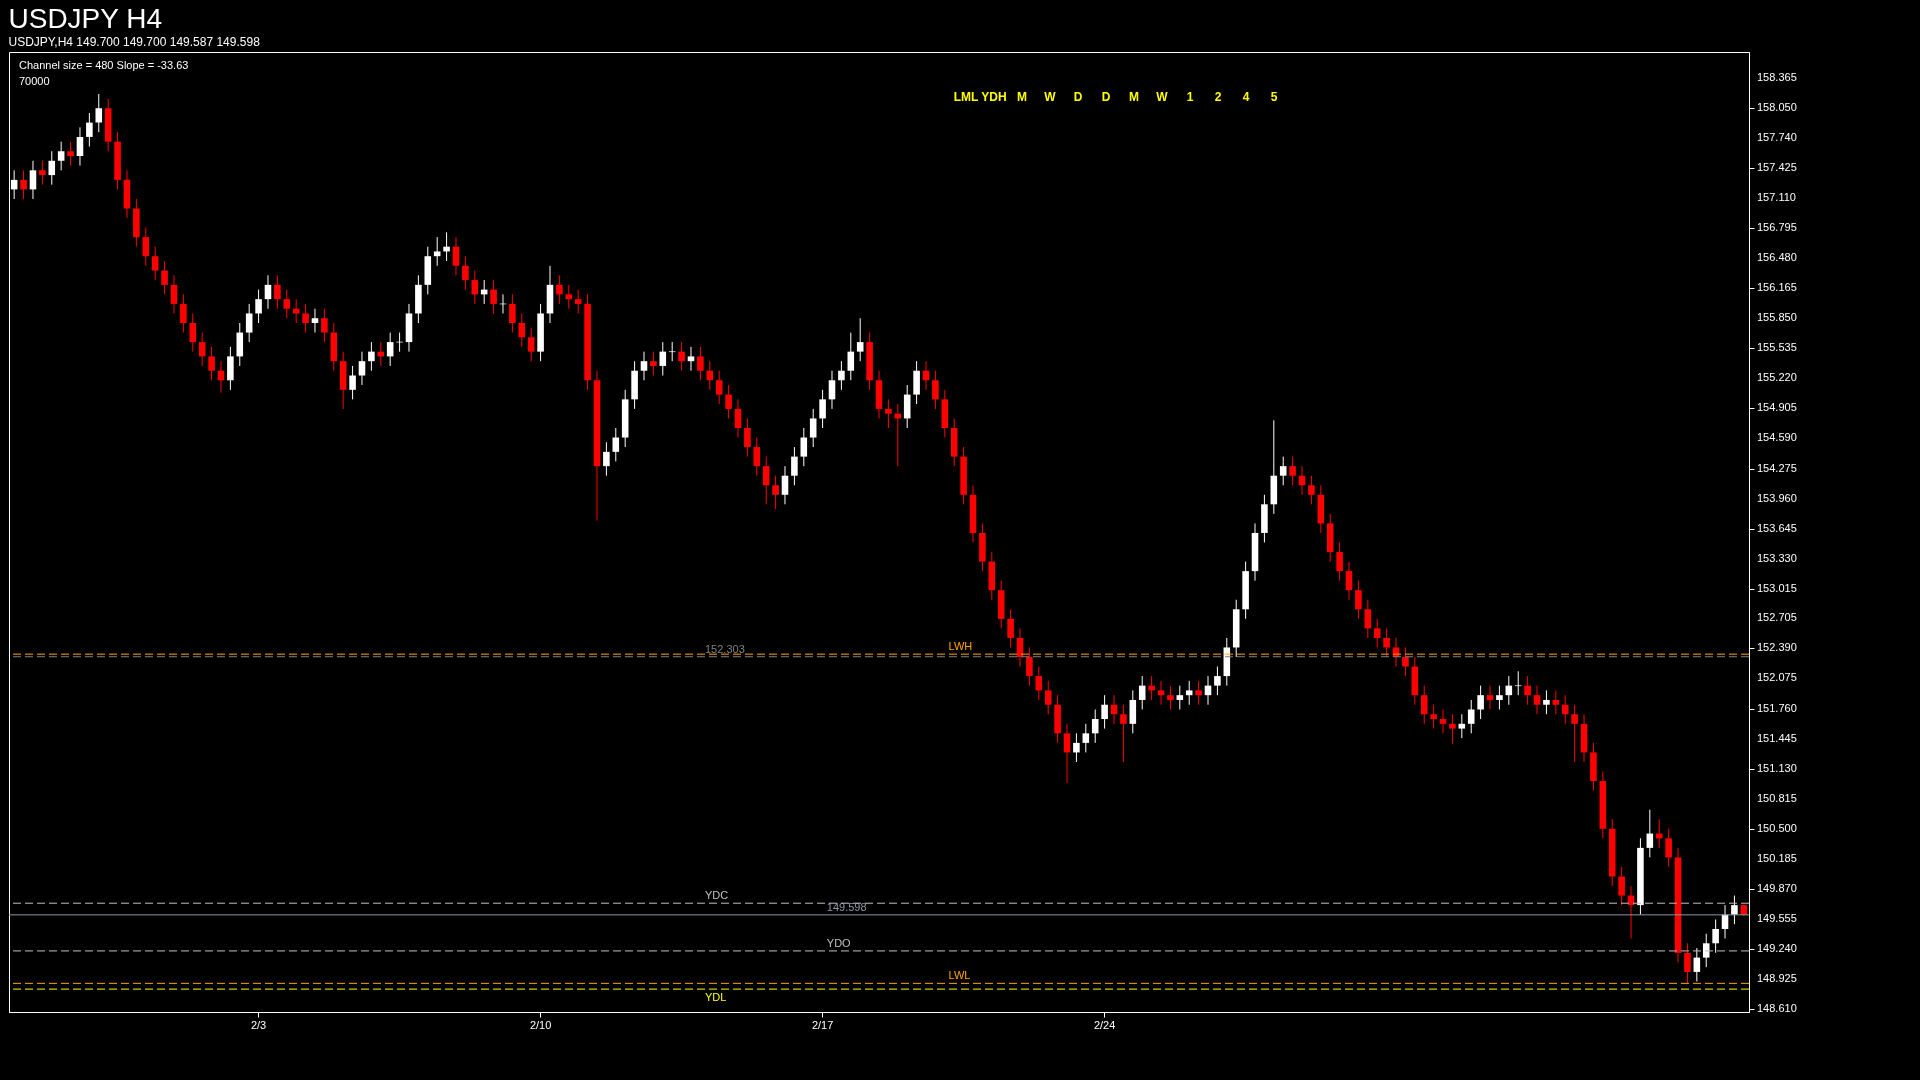 The height and width of the screenshot is (1080, 1920). I want to click on y-tick-label: 158.050, so click(1777, 107).